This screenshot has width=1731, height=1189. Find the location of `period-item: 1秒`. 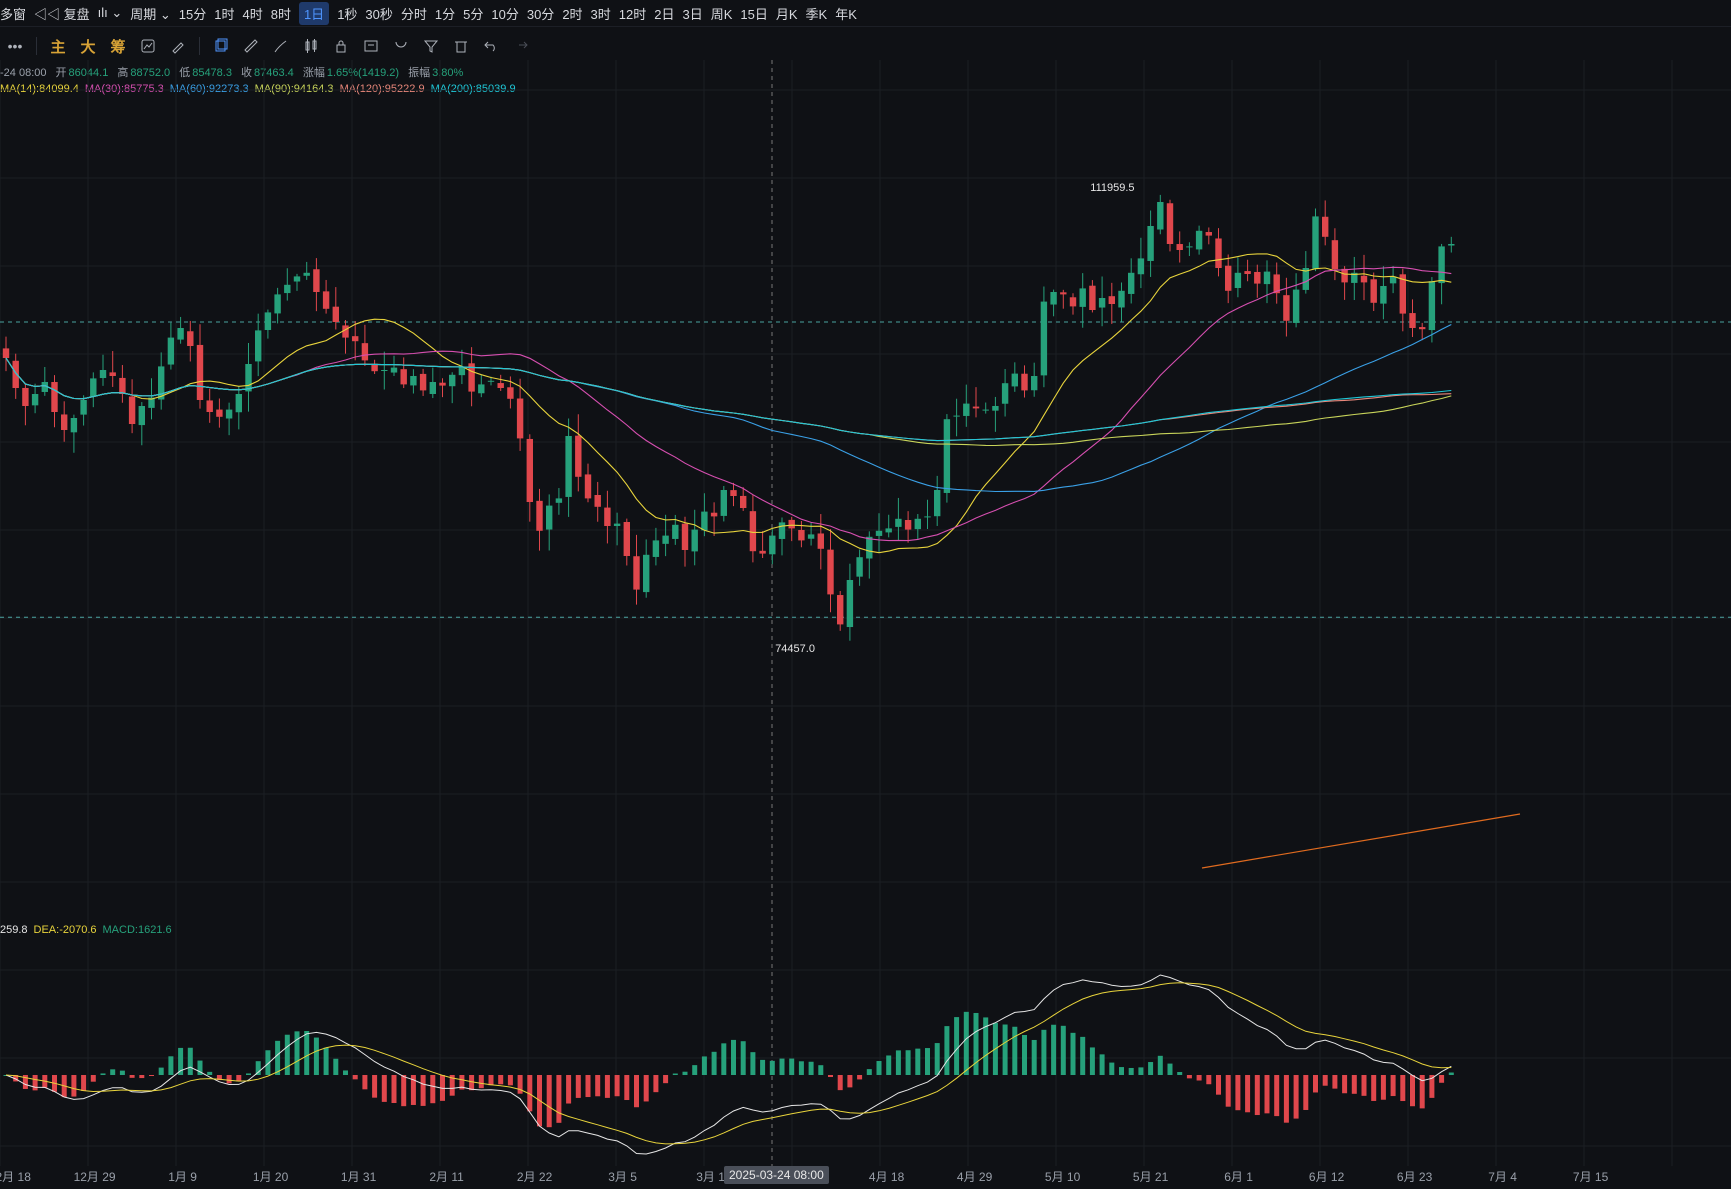

period-item: 1秒 is located at coordinates (347, 14).